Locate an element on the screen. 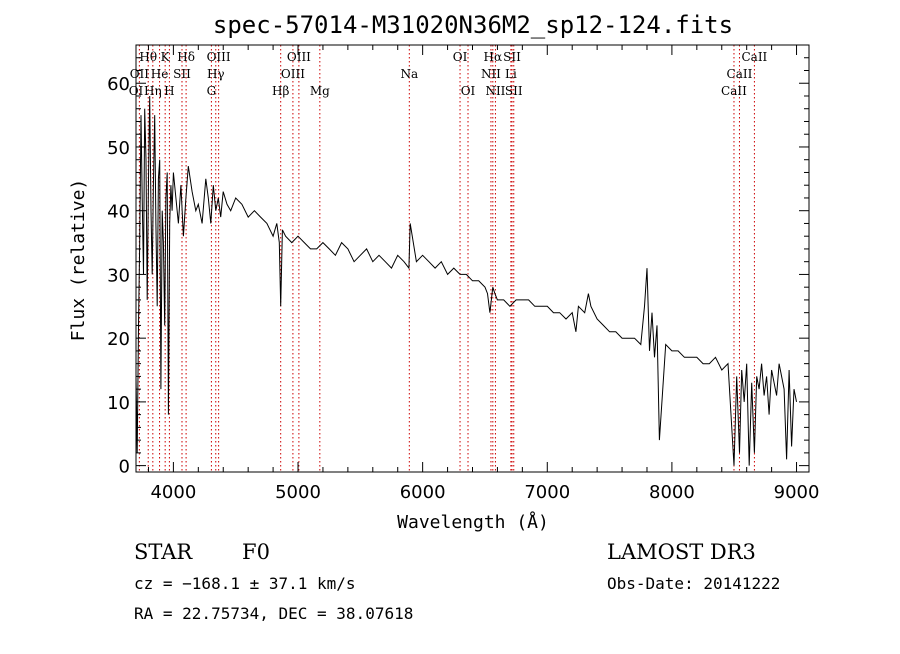 The height and width of the screenshot is (654, 900). redshift-text: cz = −168.1 ± 37.1 km/s is located at coordinates (245, 583).